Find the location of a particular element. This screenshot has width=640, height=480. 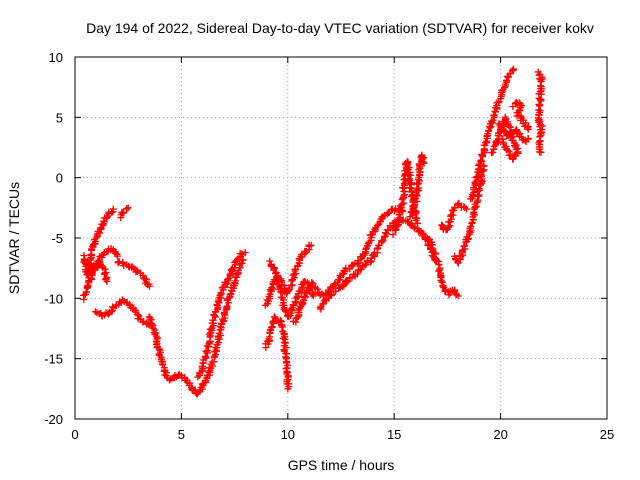

x-tick-label: 5 is located at coordinates (181, 434).